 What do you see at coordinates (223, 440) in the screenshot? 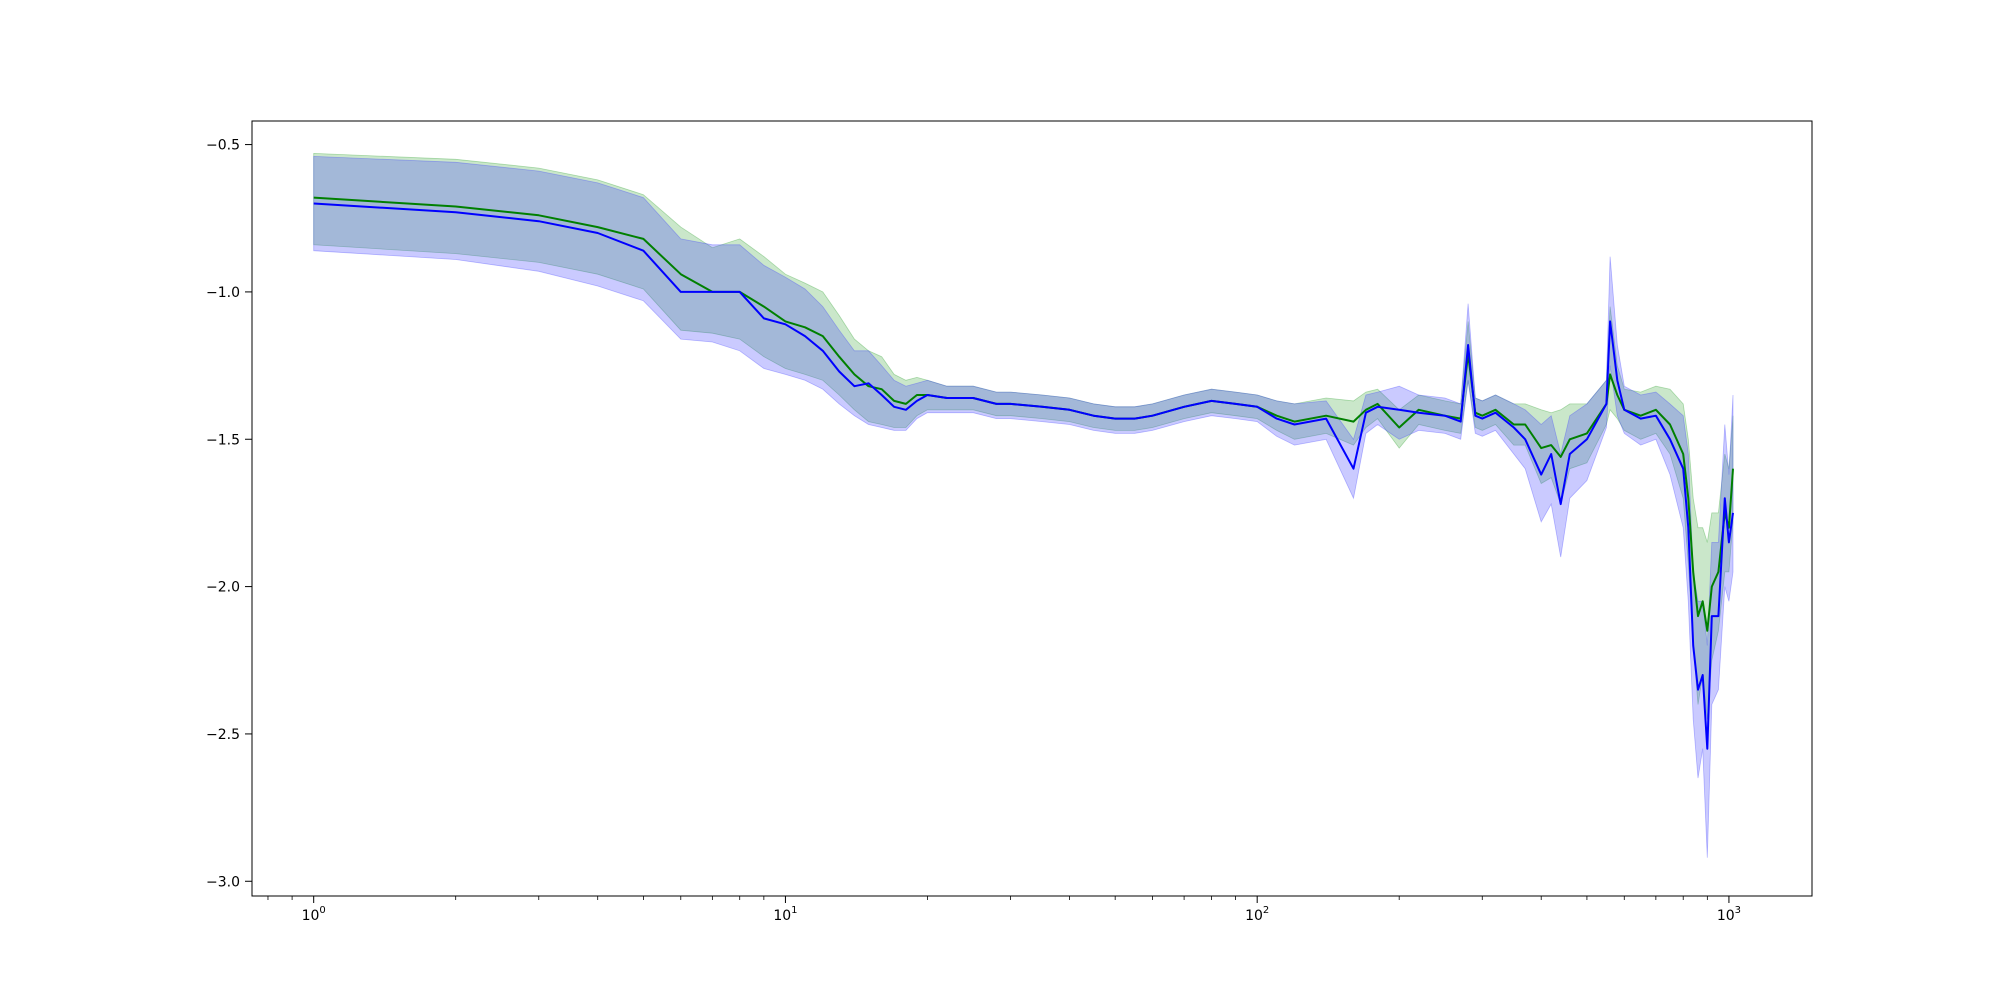
I see `y-tick-label: −1.5` at bounding box center [223, 440].